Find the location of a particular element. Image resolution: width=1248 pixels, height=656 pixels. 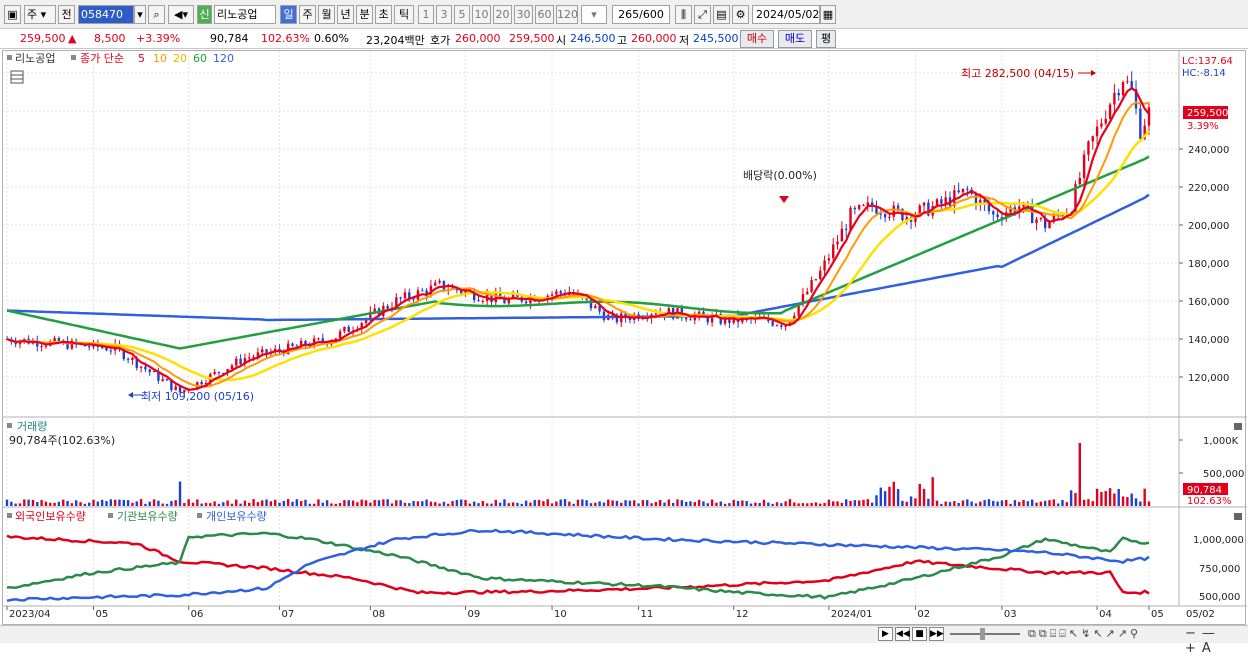

interval-10: 10 is located at coordinates (481, 14).